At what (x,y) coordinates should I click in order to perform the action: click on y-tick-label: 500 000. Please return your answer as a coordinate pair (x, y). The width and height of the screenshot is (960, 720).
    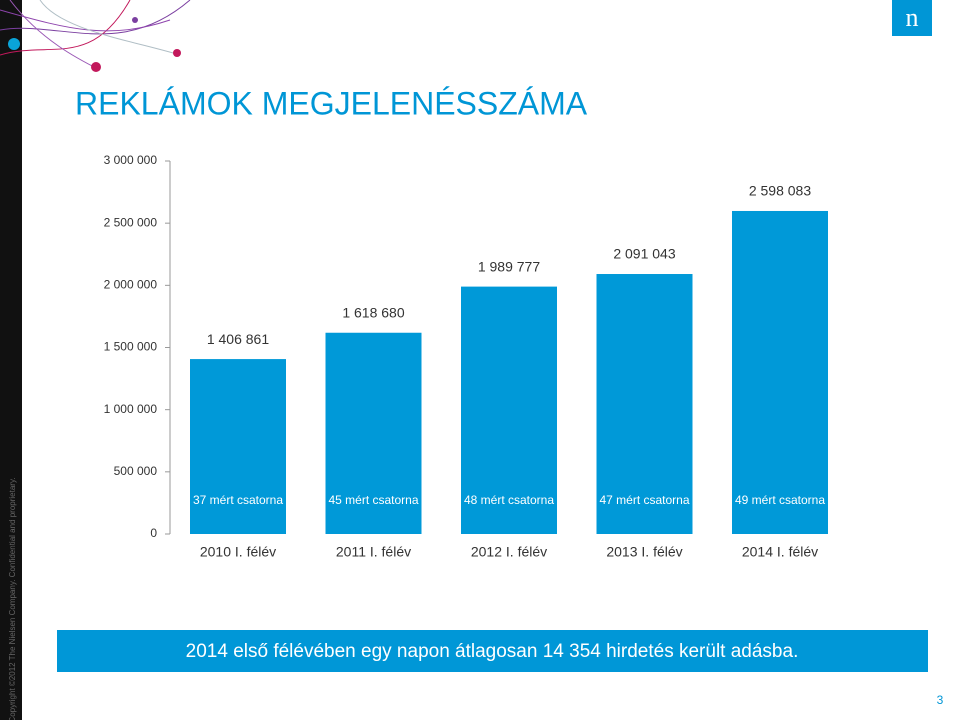
    Looking at the image, I should click on (136, 471).